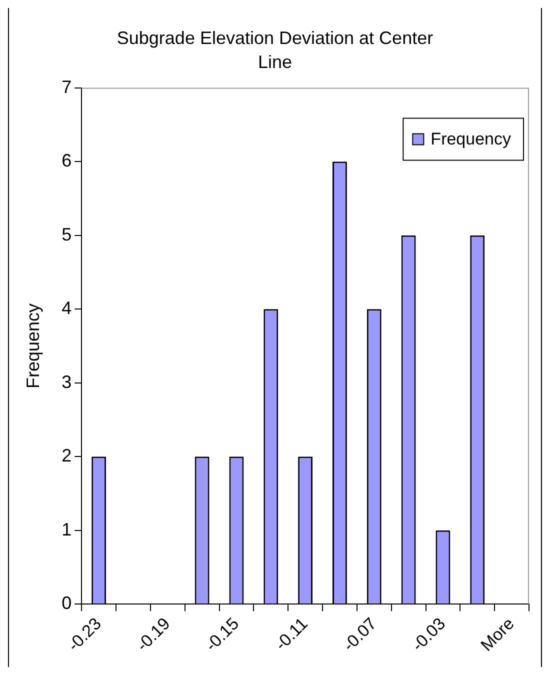  Describe the element at coordinates (275, 50) in the screenshot. I see `chart-title: Subgrade Elevation Deviation at Center Line` at that location.